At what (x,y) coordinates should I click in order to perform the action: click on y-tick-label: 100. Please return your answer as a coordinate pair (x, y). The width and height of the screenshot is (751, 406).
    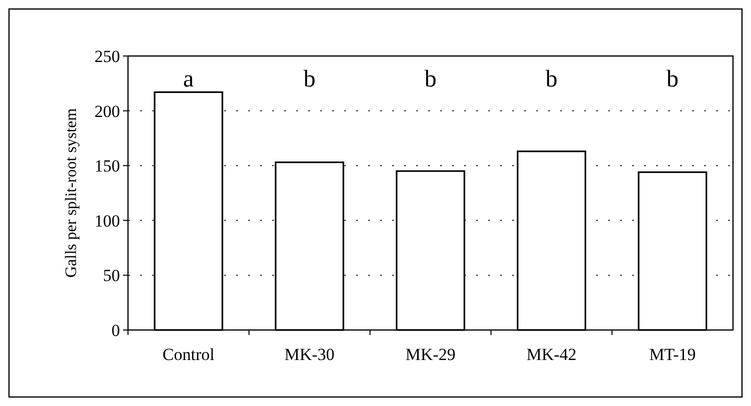
    Looking at the image, I should click on (107, 220).